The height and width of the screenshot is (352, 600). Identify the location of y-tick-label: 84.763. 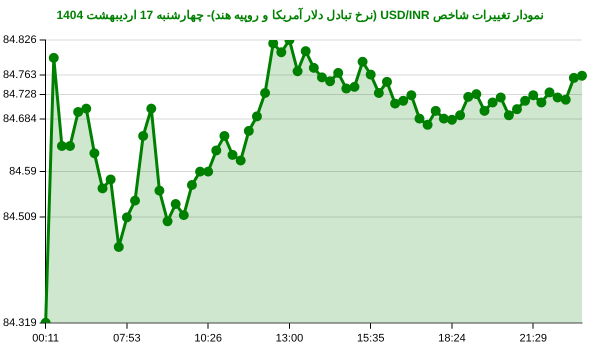
(19, 75).